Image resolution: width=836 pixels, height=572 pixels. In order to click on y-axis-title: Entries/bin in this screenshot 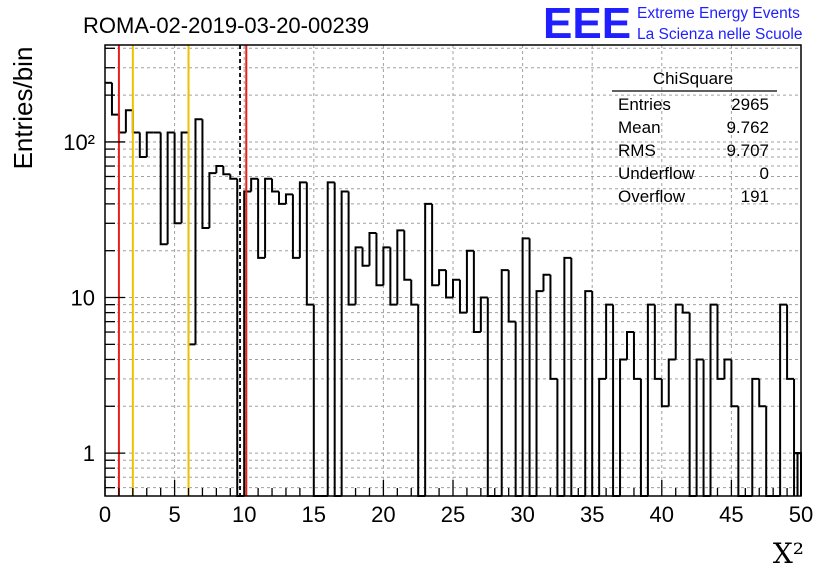, I will do `click(23, 108)`.